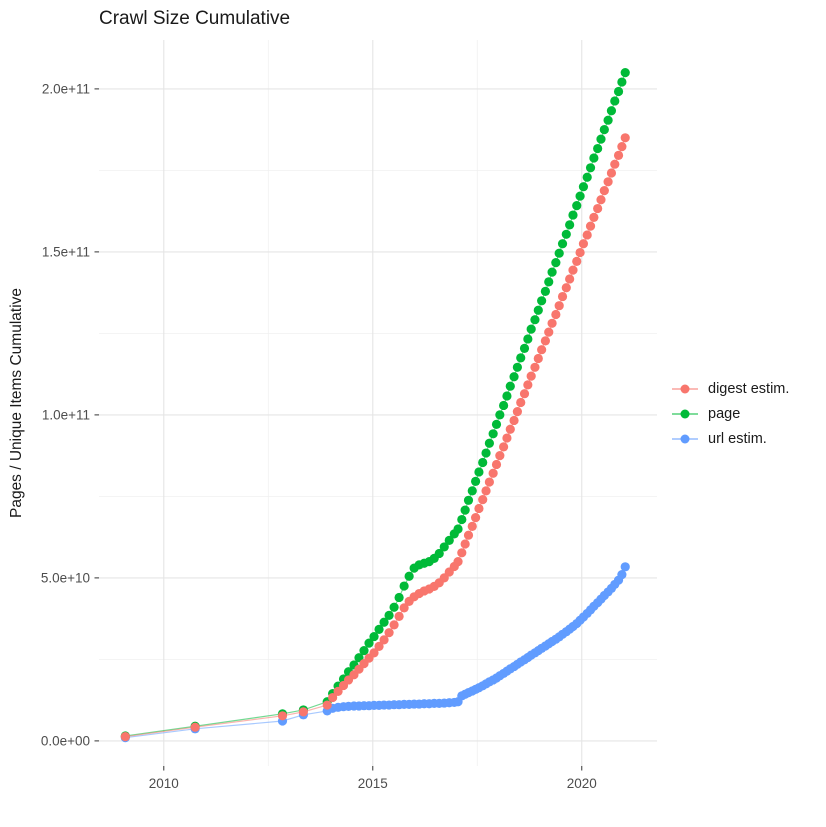  I want to click on x-tick-label: 2010, so click(164, 783).